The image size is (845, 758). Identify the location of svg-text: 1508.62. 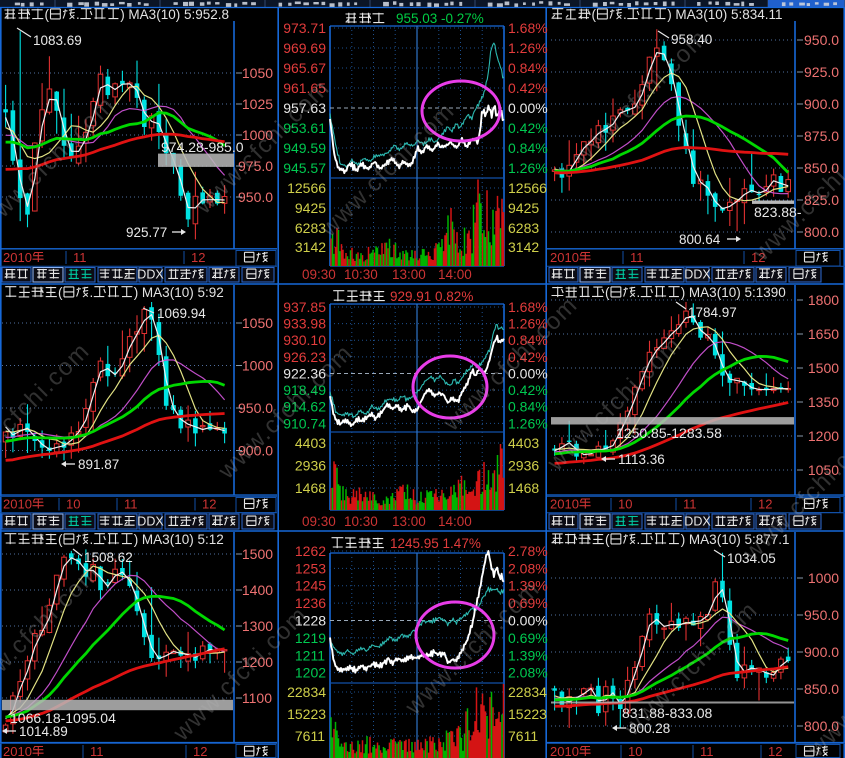
(108, 557).